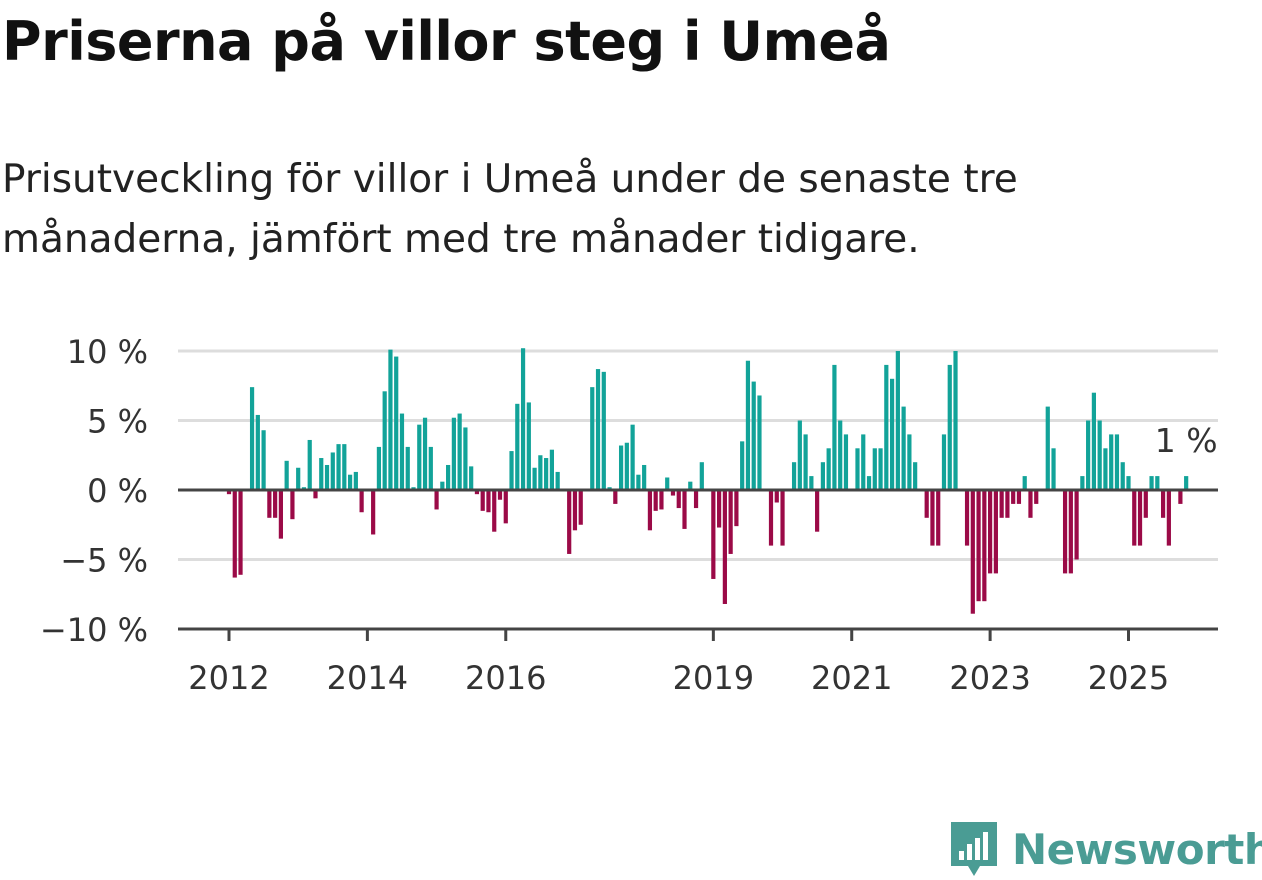 Image resolution: width=1262 pixels, height=880 pixels. I want to click on y-tick-label: 5 %, so click(117, 422).